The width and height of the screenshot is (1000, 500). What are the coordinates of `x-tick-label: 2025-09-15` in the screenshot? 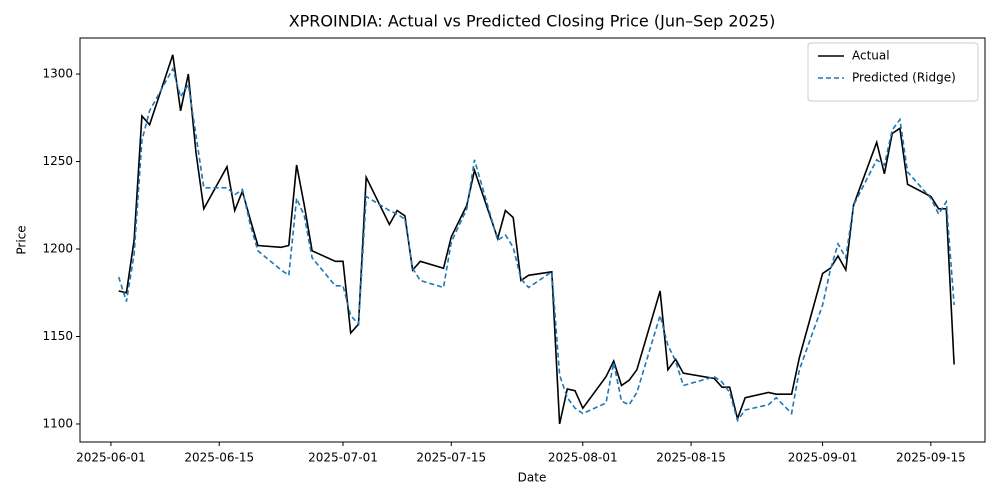 It's located at (931, 458).